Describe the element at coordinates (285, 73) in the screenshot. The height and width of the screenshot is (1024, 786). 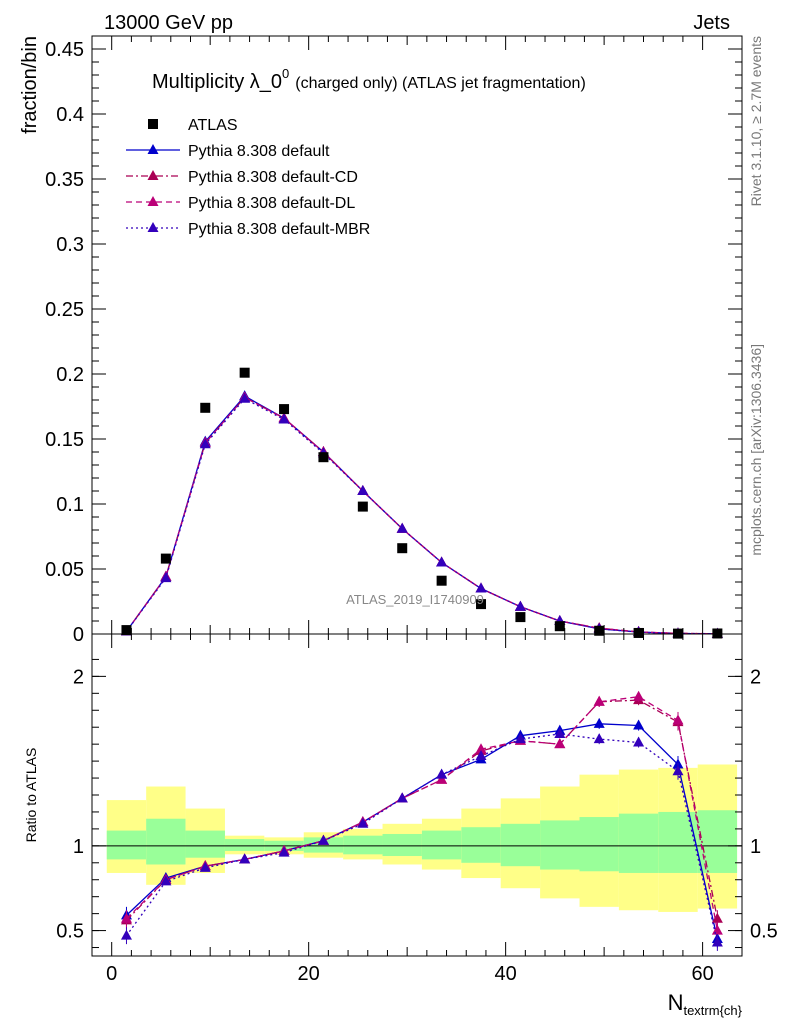
I see `chart-title-superscript: 0` at that location.